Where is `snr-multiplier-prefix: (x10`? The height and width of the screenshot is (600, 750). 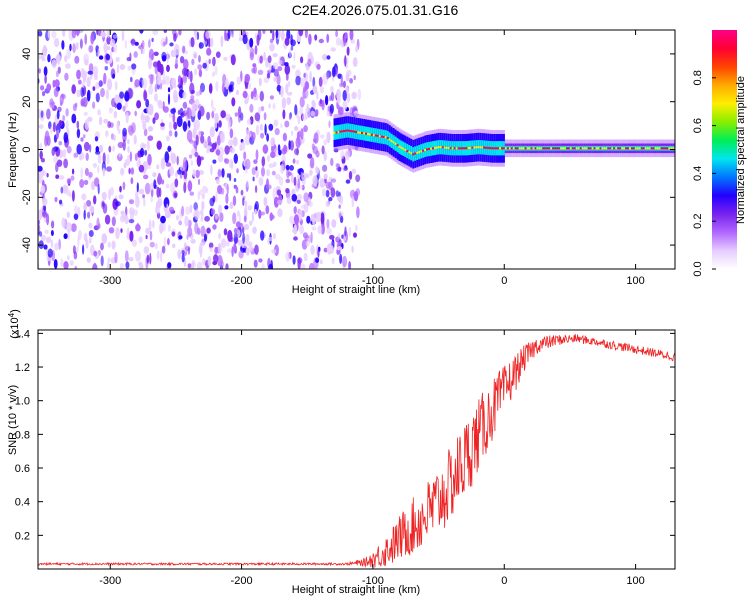
snr-multiplier-prefix: (x10 is located at coordinates (15, 327).